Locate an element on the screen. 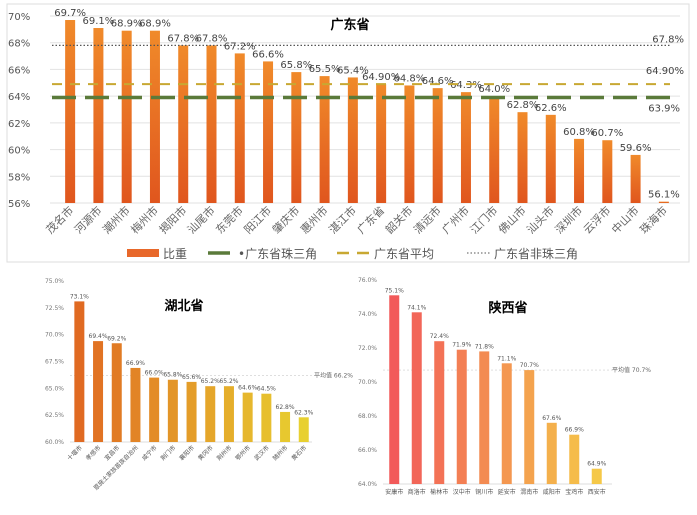 The height and width of the screenshot is (515, 697). x-tick-label: 汉中市 is located at coordinates (462, 492).